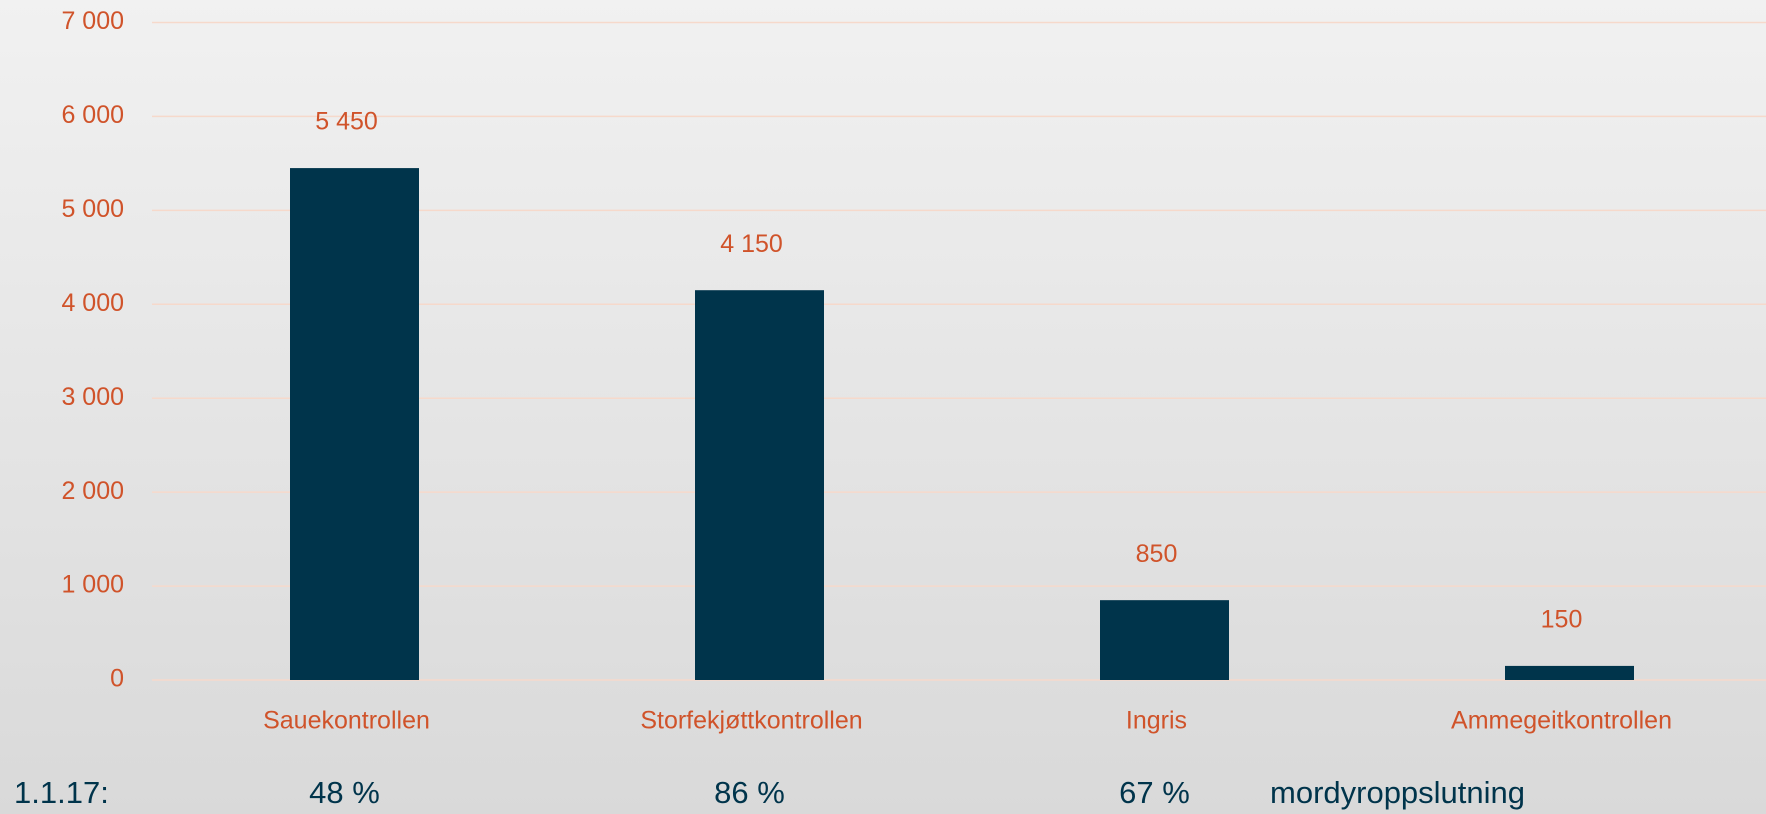  What do you see at coordinates (92, 491) in the screenshot?
I see `y-tick-label: 2 000` at bounding box center [92, 491].